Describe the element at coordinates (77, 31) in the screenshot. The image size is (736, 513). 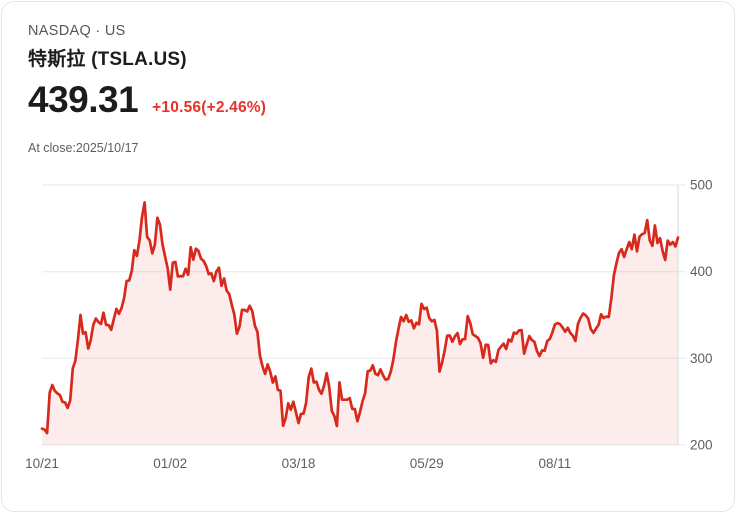
I see `exchange-market-label: NASDAQ · US` at that location.